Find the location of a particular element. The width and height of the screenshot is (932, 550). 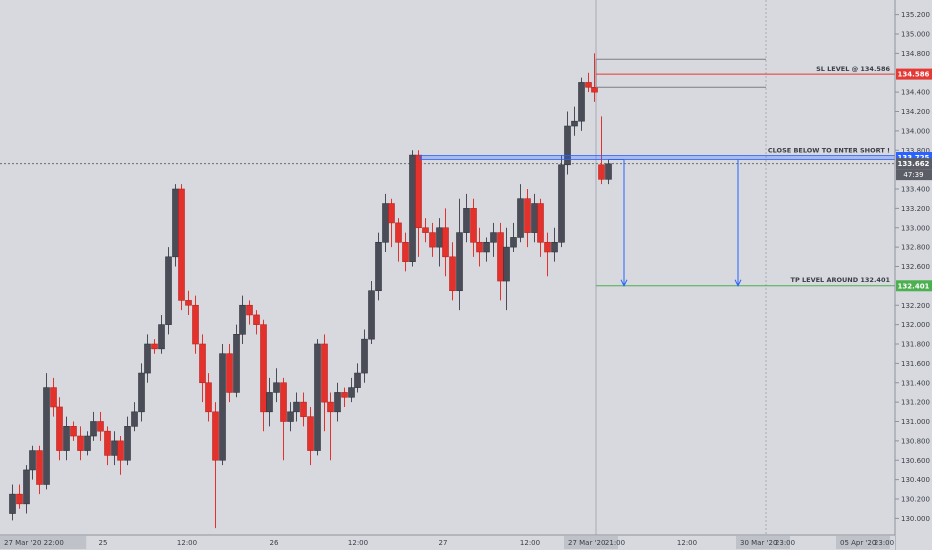

price-tick-label: 132.200 is located at coordinates (915, 306).